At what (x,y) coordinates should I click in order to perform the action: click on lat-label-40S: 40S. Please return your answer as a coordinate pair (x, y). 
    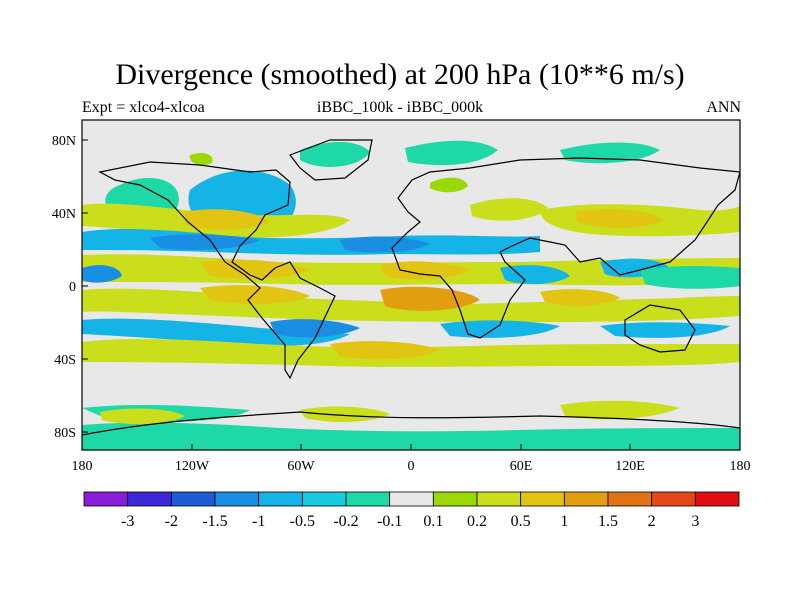
    Looking at the image, I should click on (65, 360).